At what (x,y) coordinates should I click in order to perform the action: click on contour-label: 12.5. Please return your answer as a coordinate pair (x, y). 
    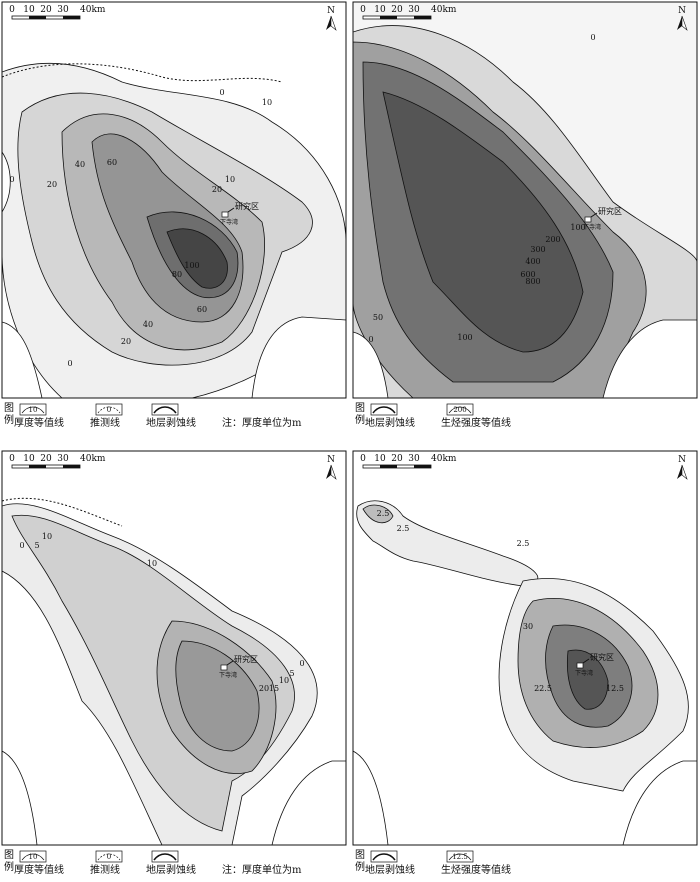
    Looking at the image, I should click on (615, 688).